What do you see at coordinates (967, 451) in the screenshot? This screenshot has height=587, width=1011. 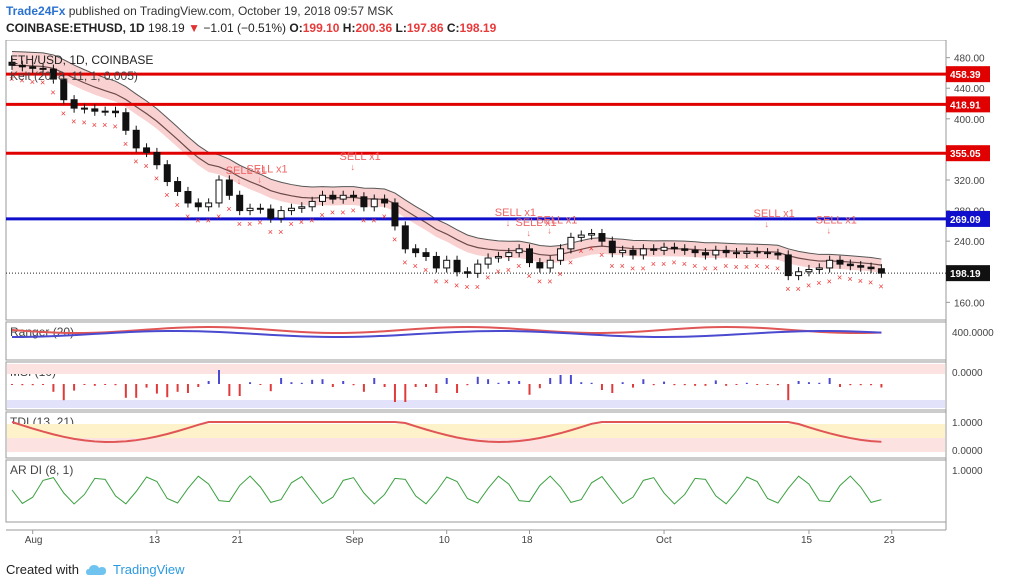 I see `indicator-tick-label: 0.0000` at bounding box center [967, 451].